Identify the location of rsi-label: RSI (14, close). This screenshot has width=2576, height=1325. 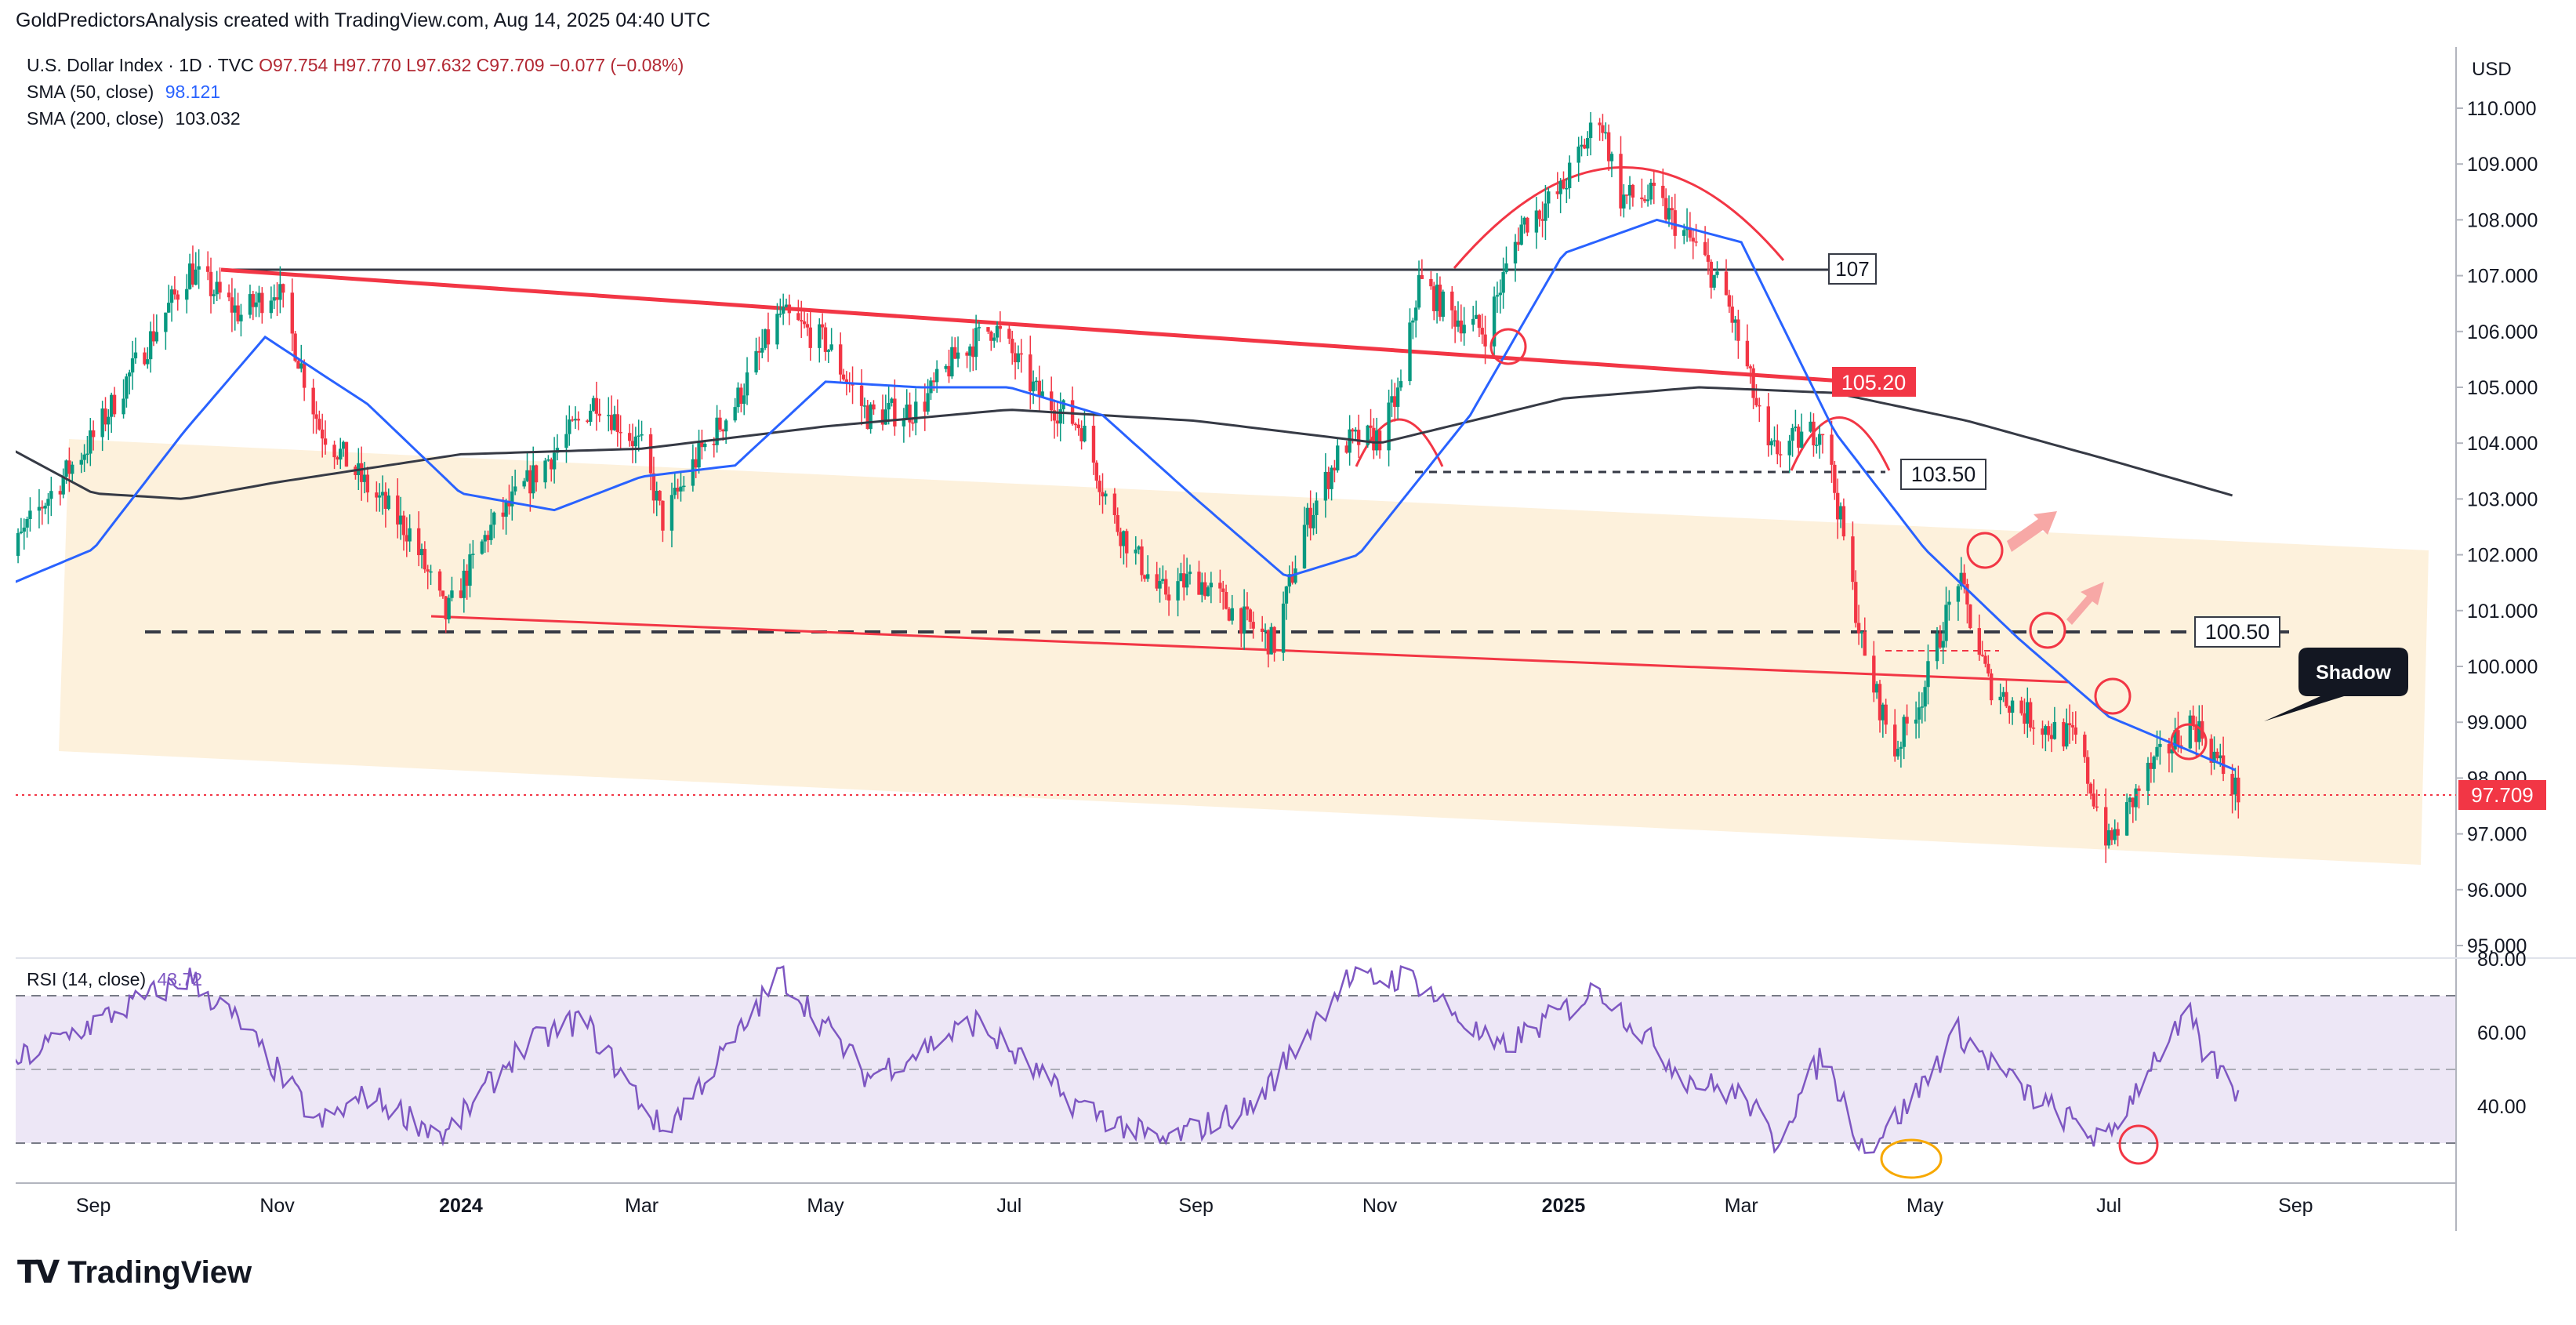
(87, 979).